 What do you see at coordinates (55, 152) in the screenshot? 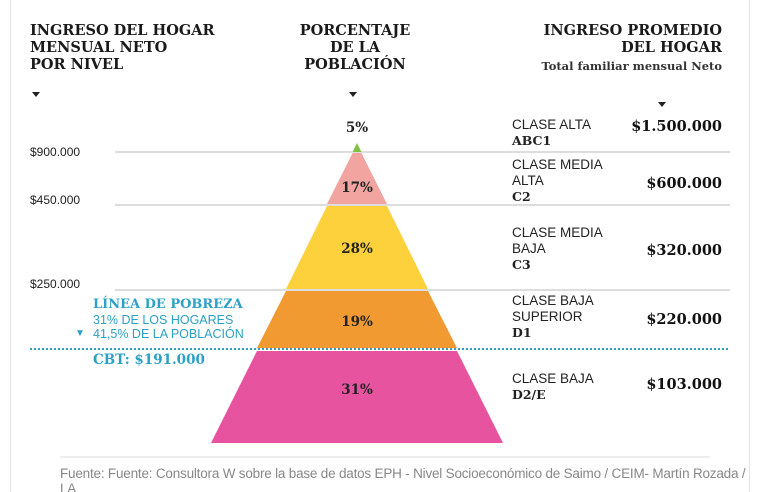
I see `threshold-label: $900.000` at bounding box center [55, 152].